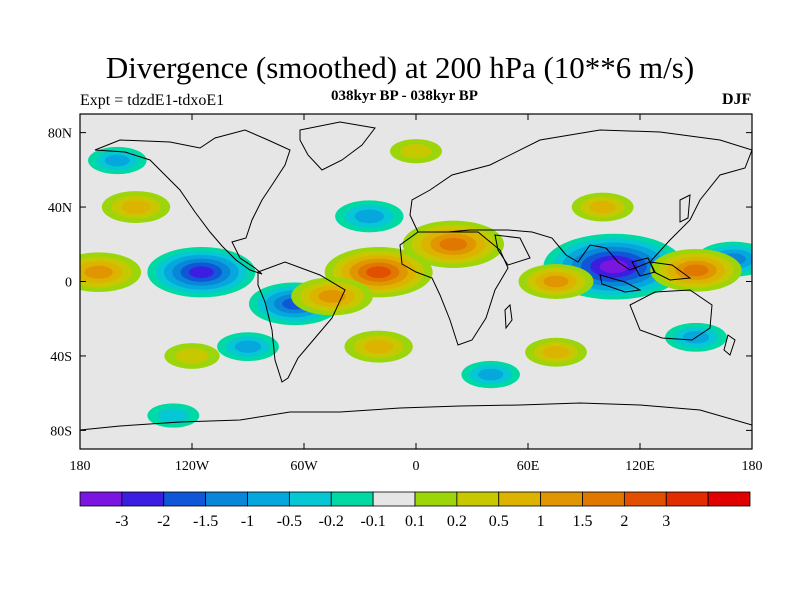  What do you see at coordinates (289, 521) in the screenshot?
I see `colorbar-label: -0.5` at bounding box center [289, 521].